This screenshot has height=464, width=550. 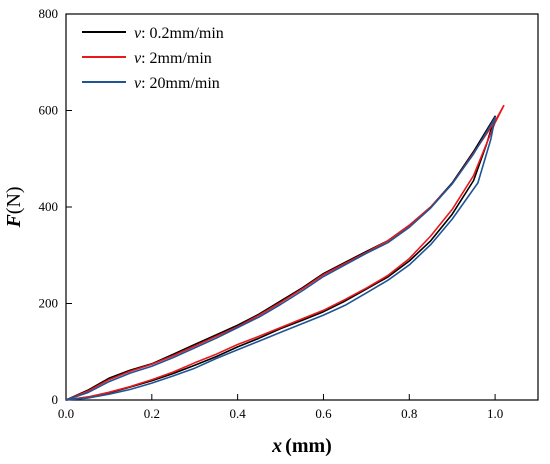 I want to click on y-axis-unit: (N), so click(x=14, y=200).